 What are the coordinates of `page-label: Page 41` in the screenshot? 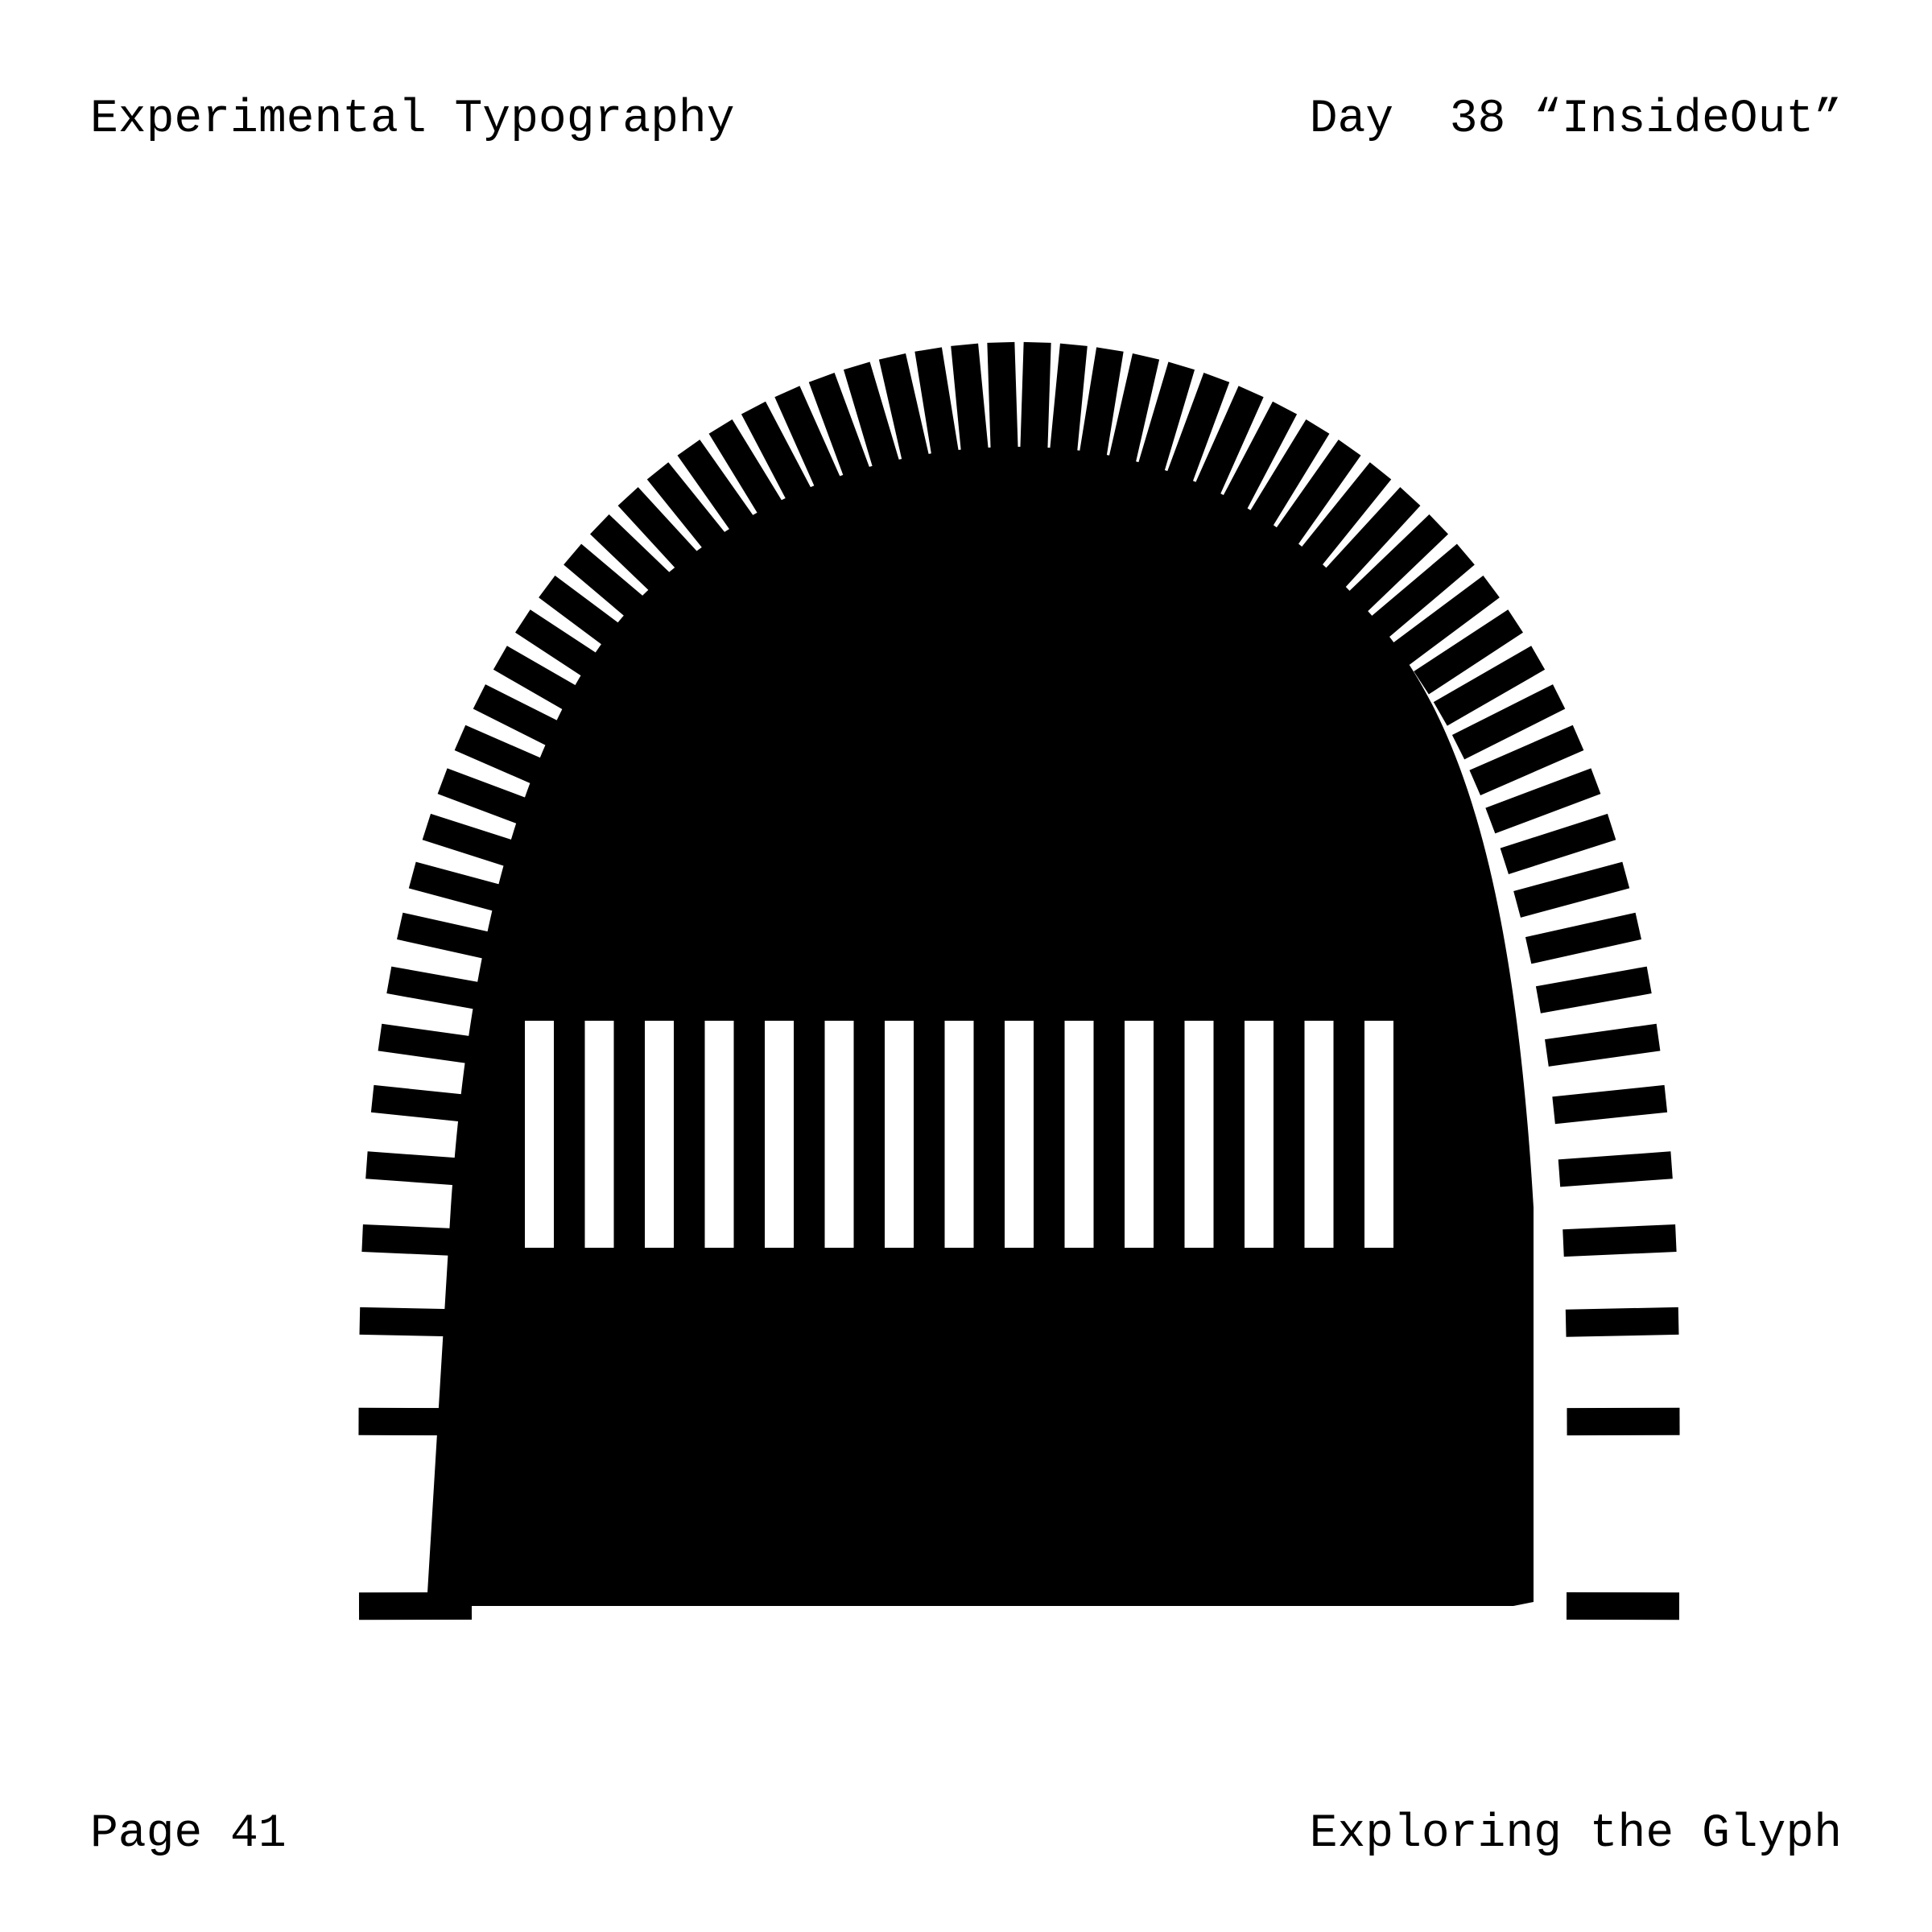 It's located at (188, 1834).